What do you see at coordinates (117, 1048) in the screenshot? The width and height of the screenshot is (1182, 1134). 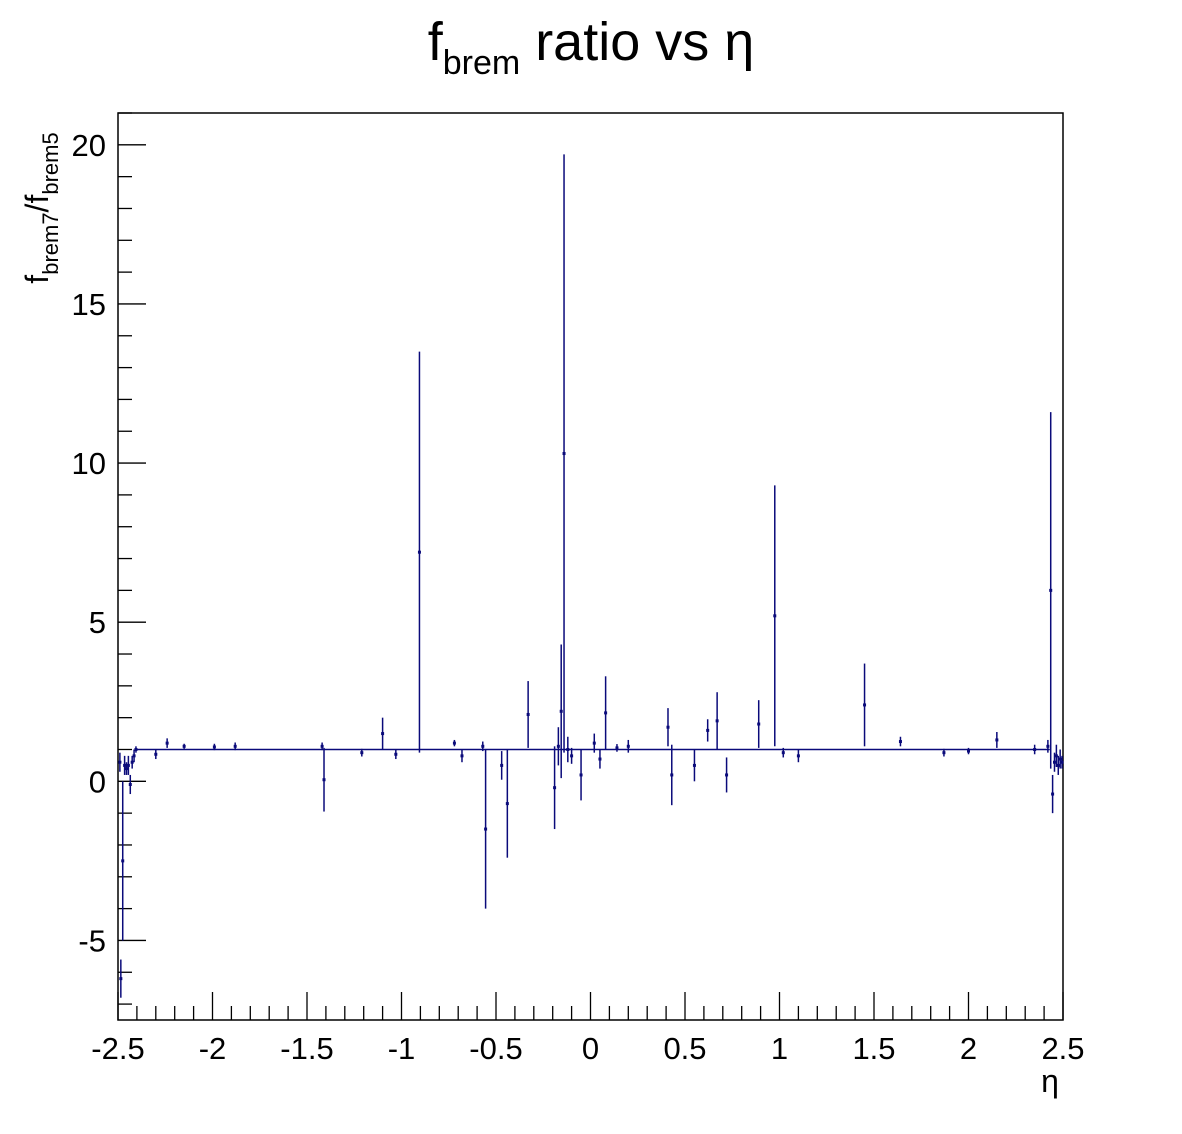 I see `x-tick-label: -2.5` at bounding box center [117, 1048].